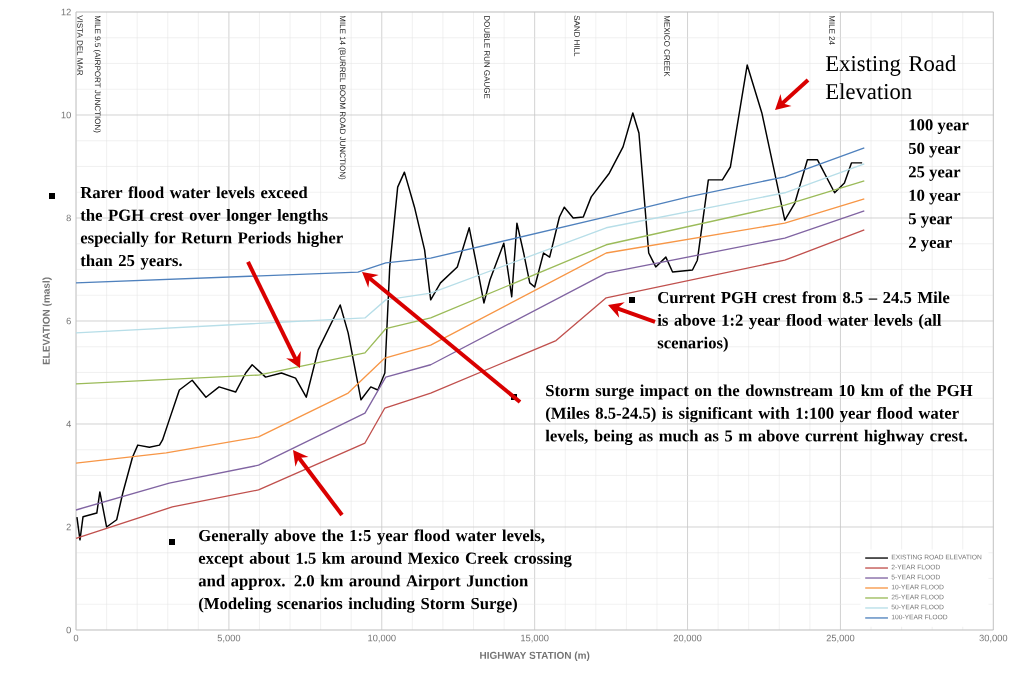 The height and width of the screenshot is (681, 1011). What do you see at coordinates (934, 150) in the screenshot?
I see `annotation: 50 year` at bounding box center [934, 150].